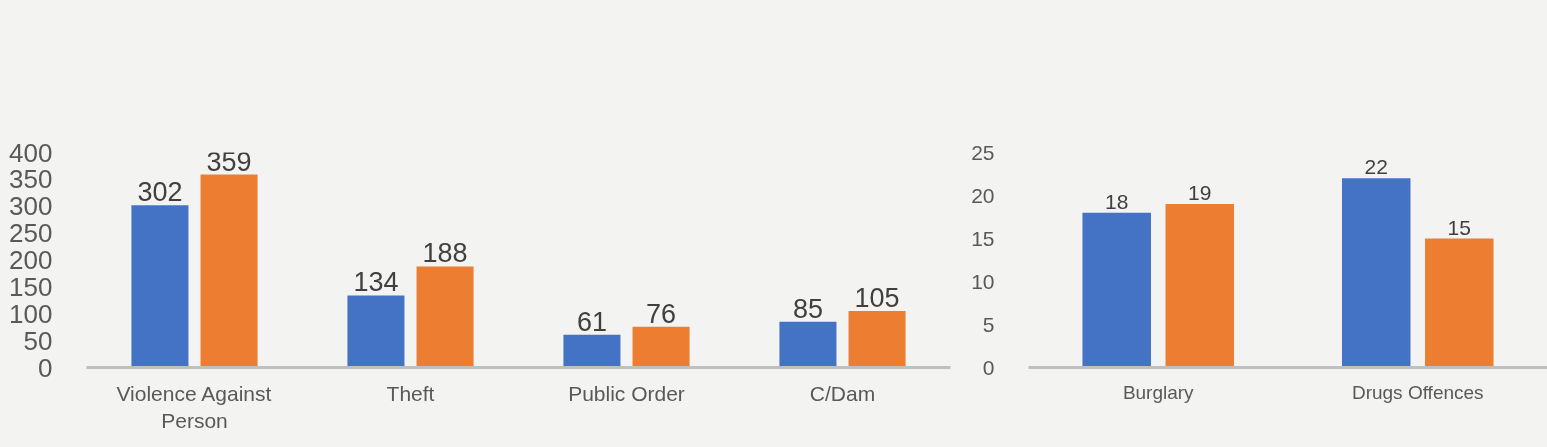  Describe the element at coordinates (807, 308) in the screenshot. I see `data-label: 85` at that location.